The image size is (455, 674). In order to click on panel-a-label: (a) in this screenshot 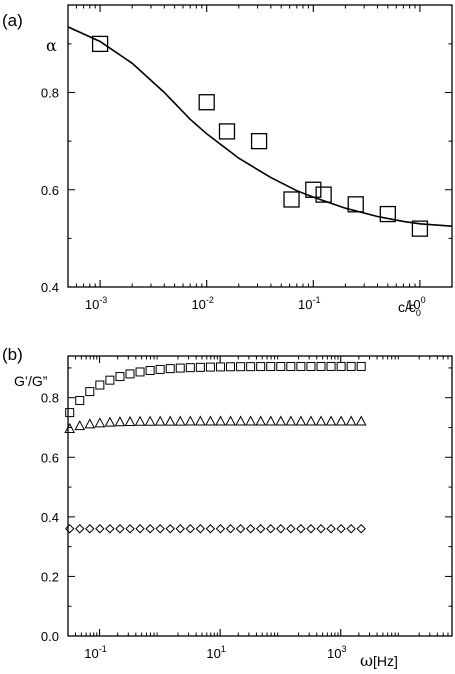, I will do `click(12, 20)`.